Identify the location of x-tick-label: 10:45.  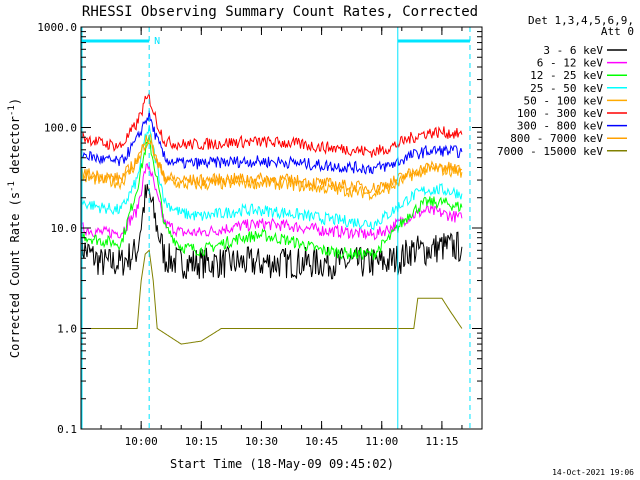
(321, 441).